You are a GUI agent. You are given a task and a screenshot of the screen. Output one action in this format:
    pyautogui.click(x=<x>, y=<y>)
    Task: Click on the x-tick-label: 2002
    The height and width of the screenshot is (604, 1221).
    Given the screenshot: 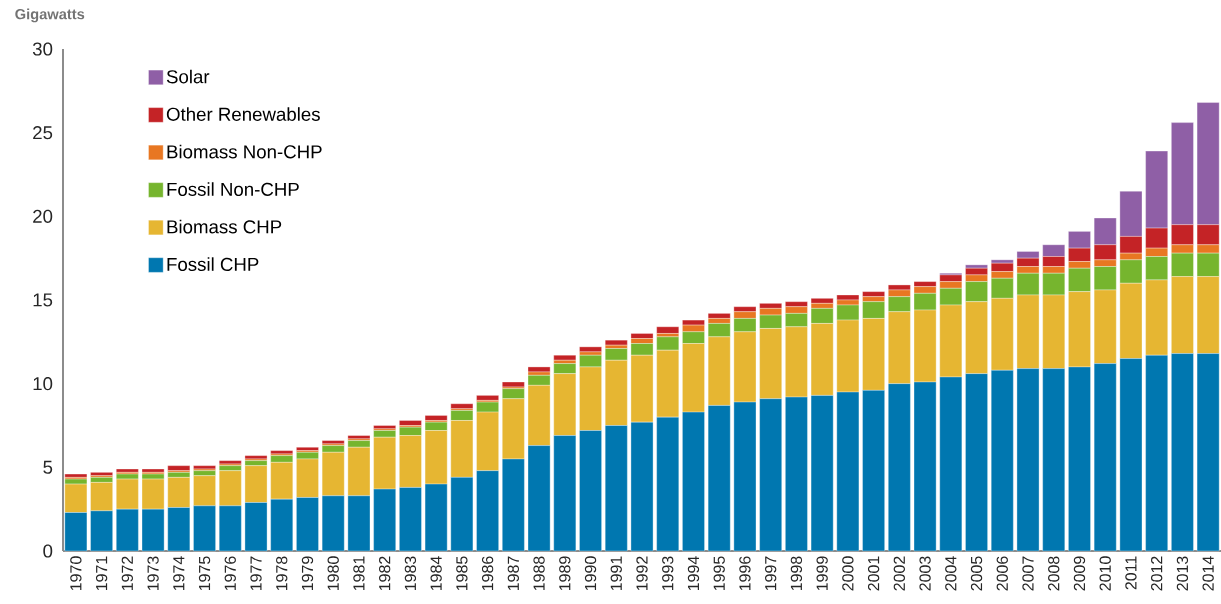 What is the action you would take?
    pyautogui.click(x=899, y=573)
    